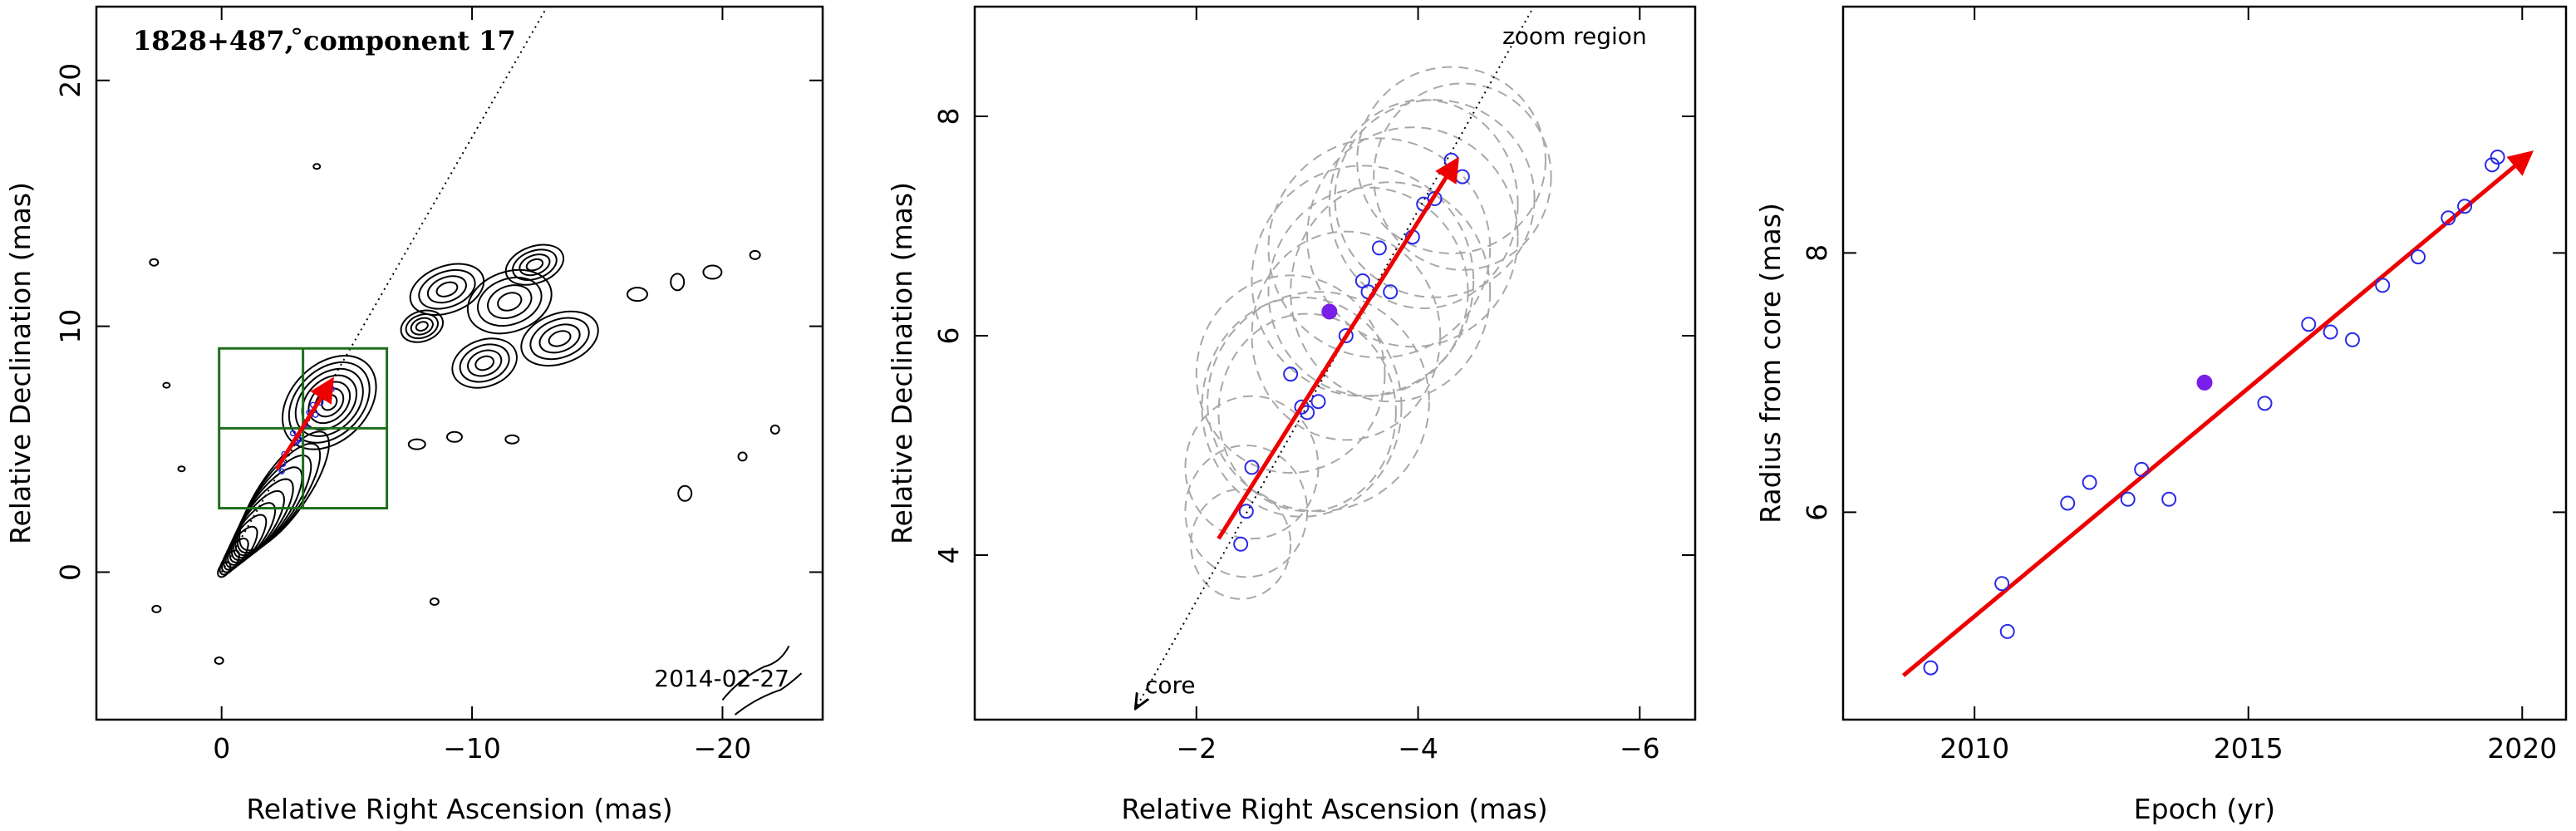  I want to click on x-tick-label-1: −10, so click(472, 748).